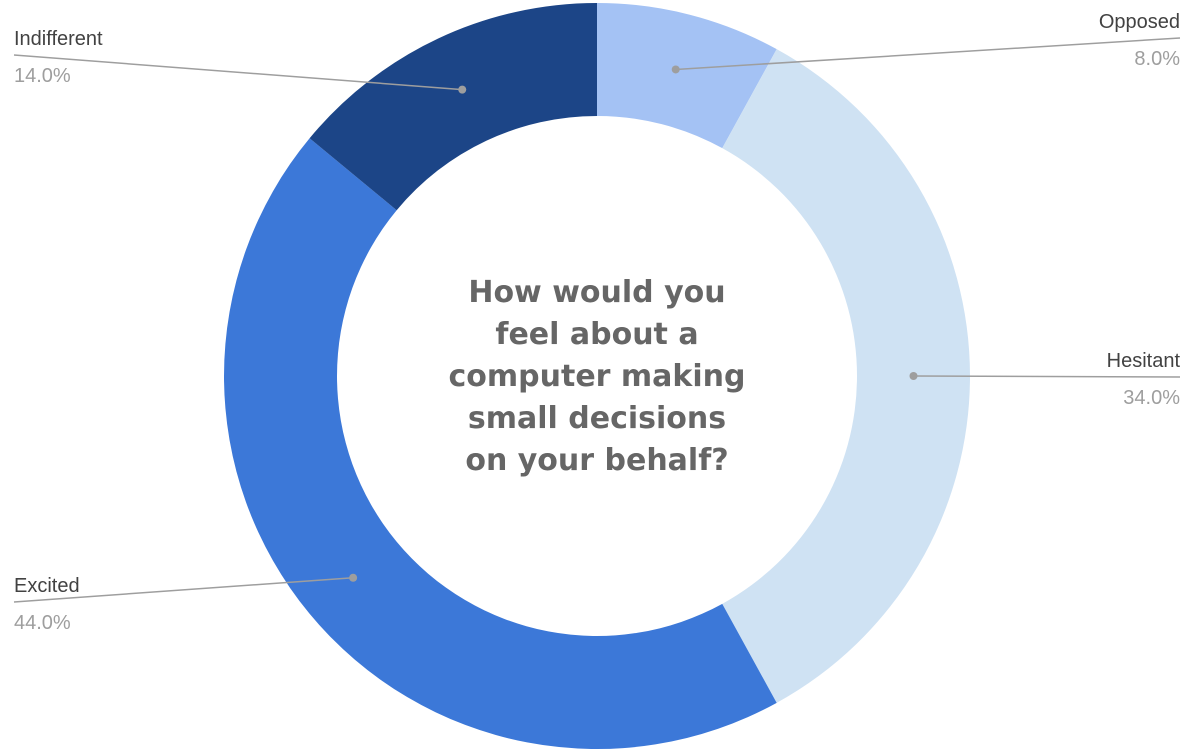 This screenshot has height=749, width=1198. Describe the element at coordinates (462, 89) in the screenshot. I see `leader-dot-indifferent` at that location.